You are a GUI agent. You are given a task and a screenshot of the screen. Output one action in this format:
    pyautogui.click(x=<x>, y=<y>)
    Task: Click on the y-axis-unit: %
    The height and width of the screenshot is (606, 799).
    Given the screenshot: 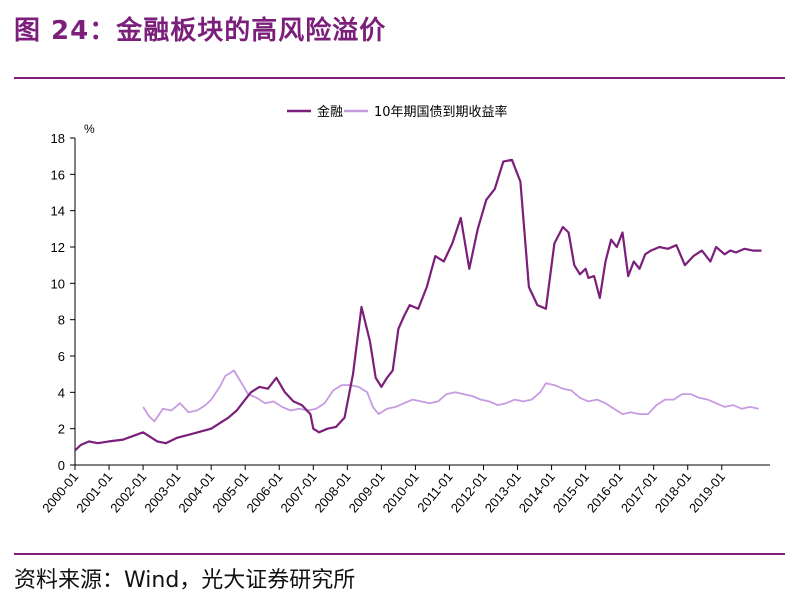 What is the action you would take?
    pyautogui.click(x=89, y=129)
    